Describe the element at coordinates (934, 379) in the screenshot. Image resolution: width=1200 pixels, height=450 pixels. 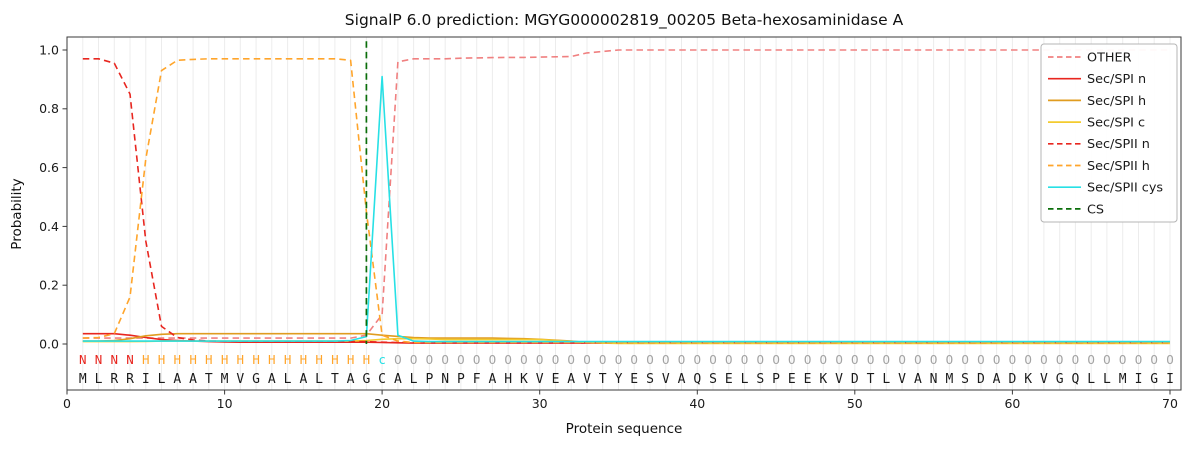
I see `sequence-letter: N` at that location.